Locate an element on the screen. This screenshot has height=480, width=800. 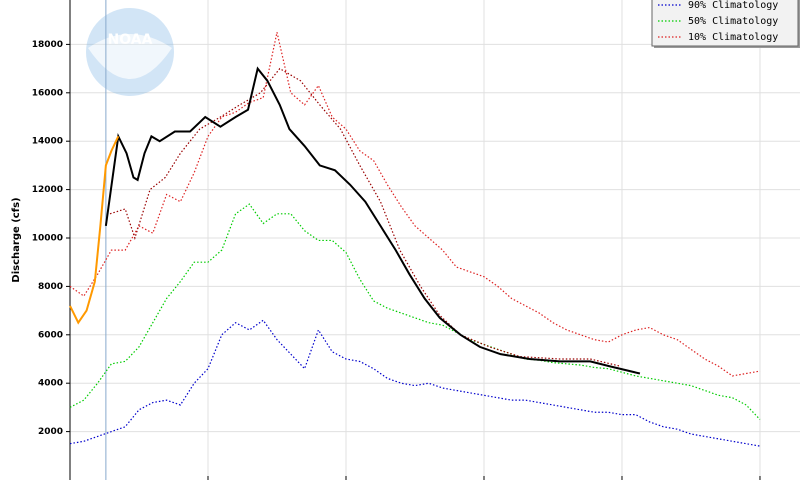
y-tick-label: 14000 is located at coordinates (47, 142).